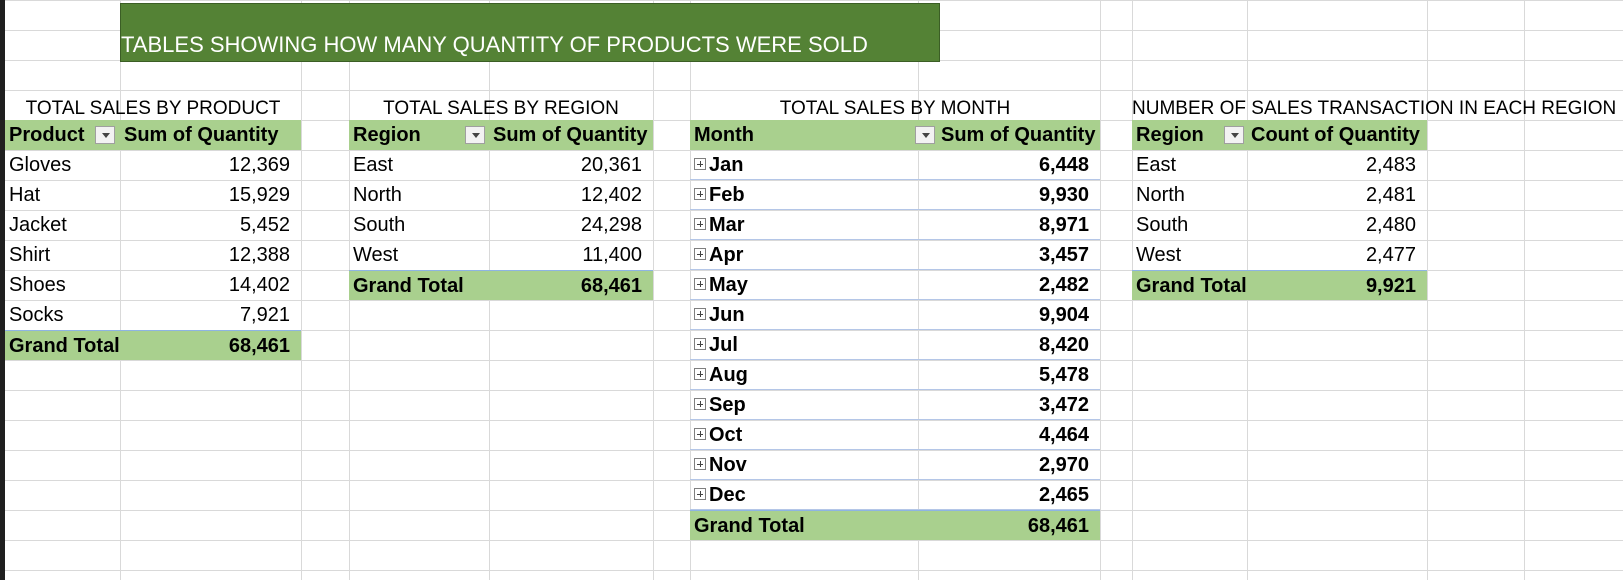  What do you see at coordinates (1018, 285) in the screenshot?
I see `row-value: 2,482` at bounding box center [1018, 285].